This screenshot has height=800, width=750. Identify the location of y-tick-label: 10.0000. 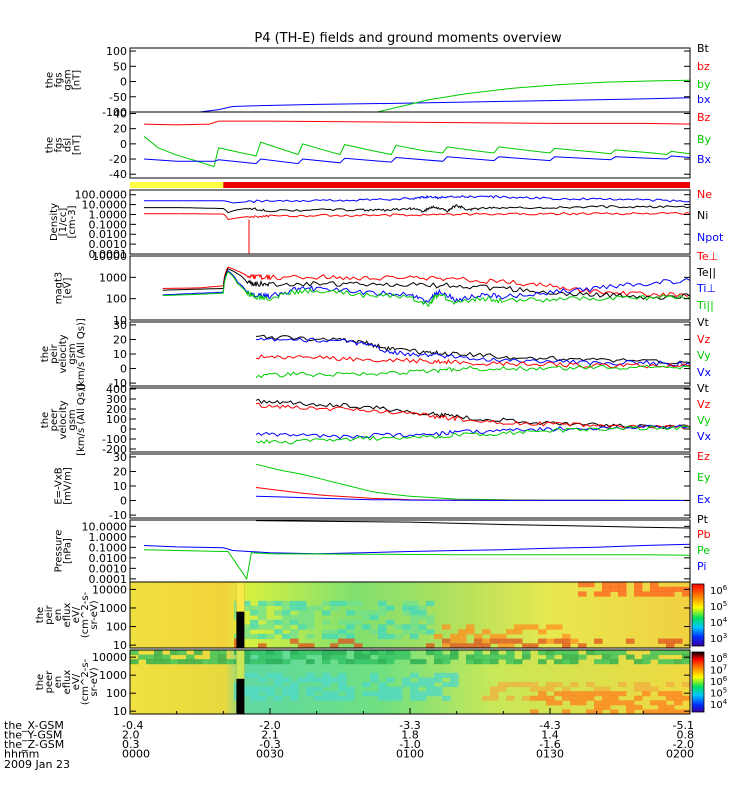
(105, 205).